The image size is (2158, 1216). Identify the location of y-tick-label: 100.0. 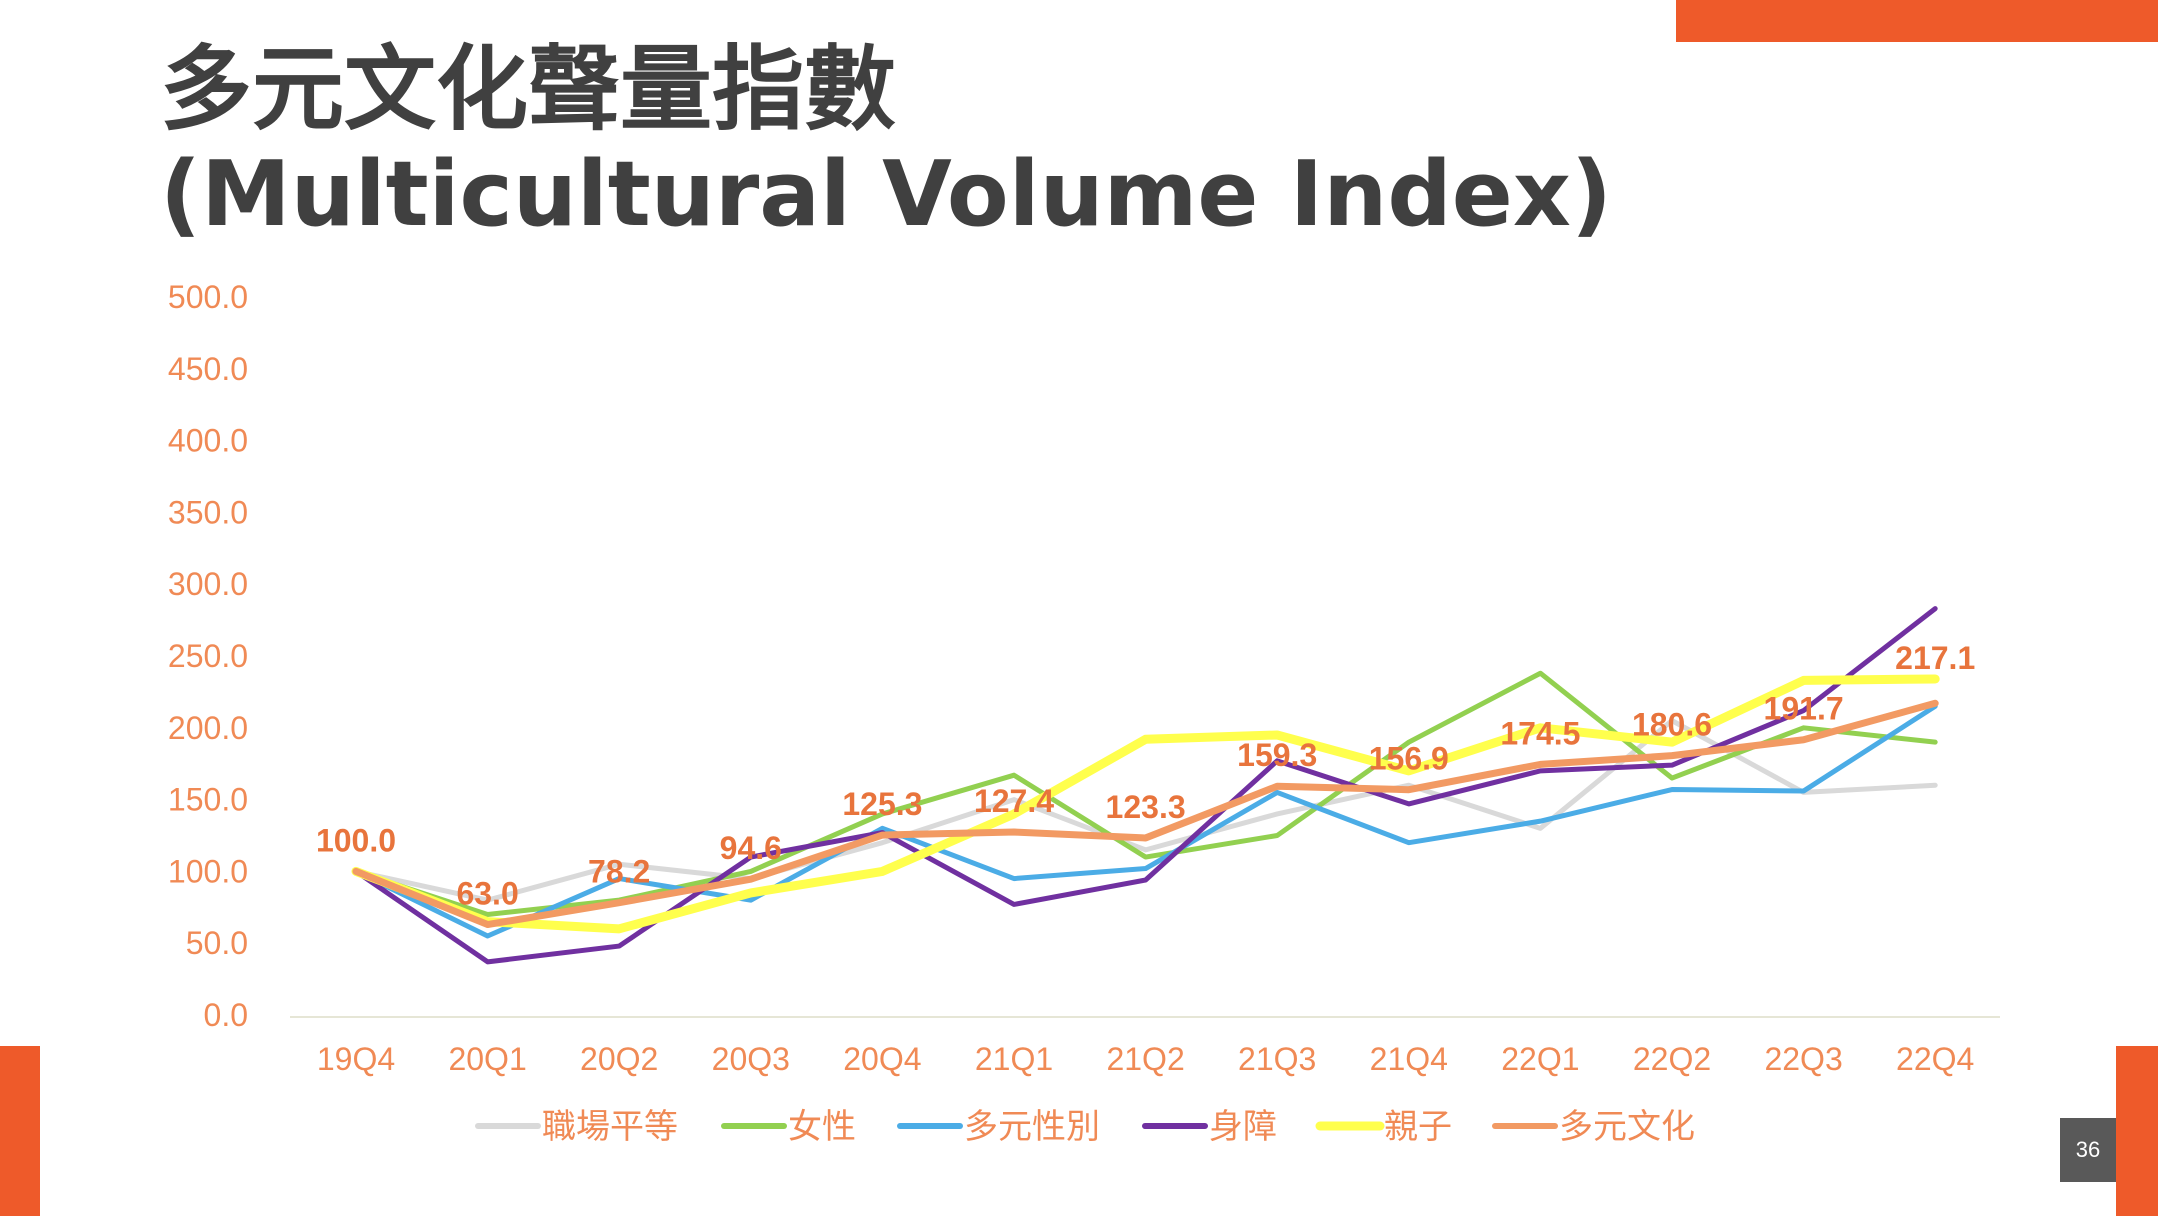
(208, 871).